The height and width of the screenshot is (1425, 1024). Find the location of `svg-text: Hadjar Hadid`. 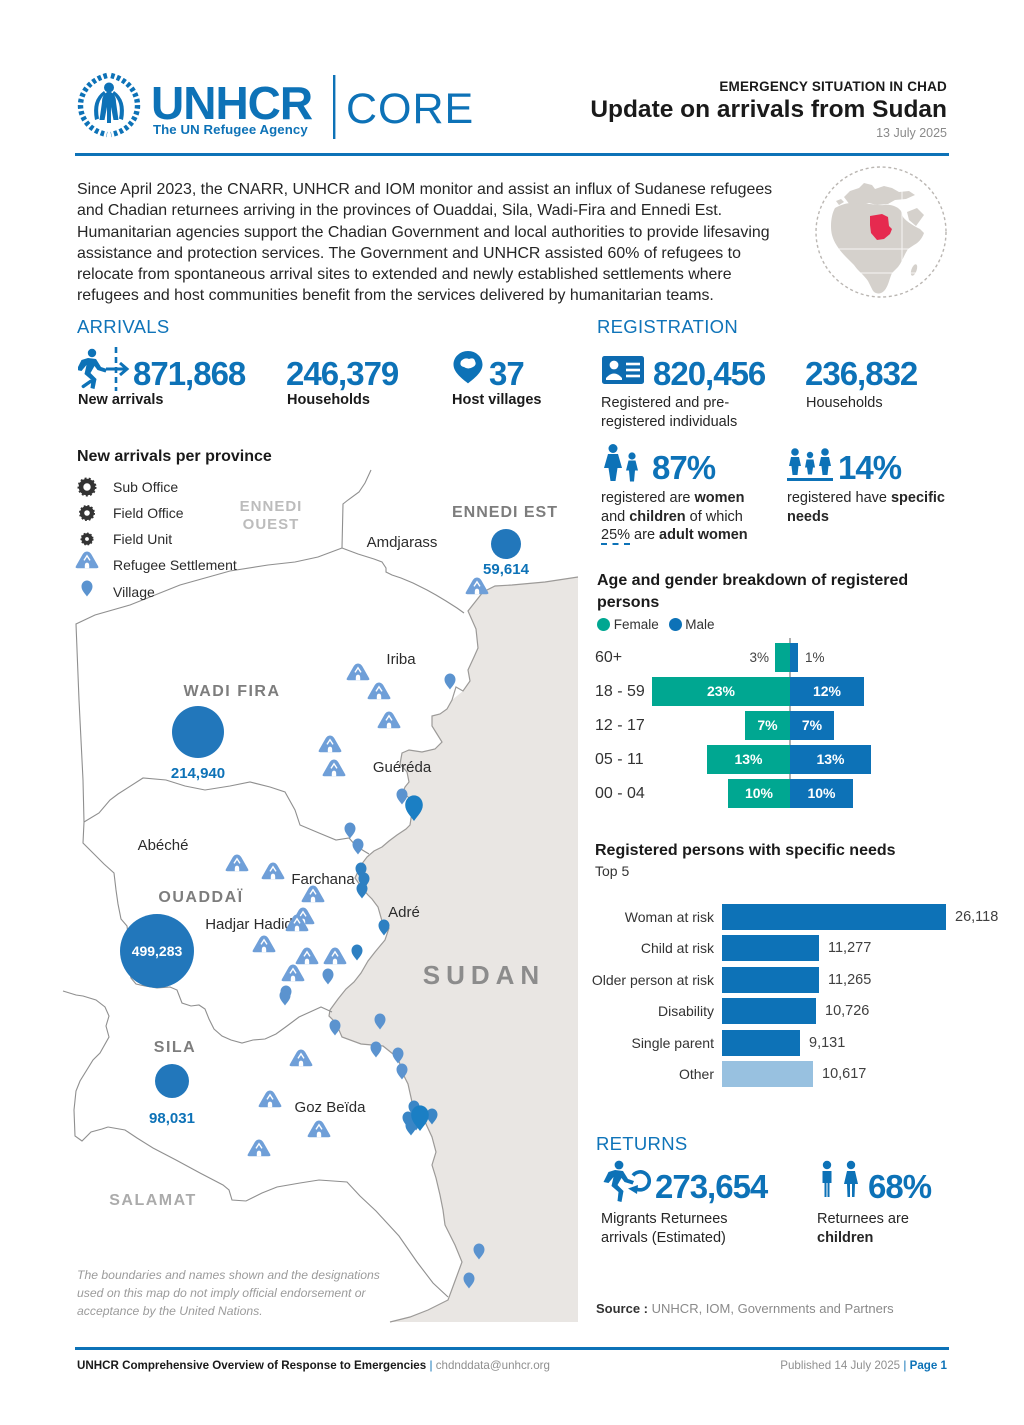

svg-text: Hadjar Hadid is located at coordinates (249, 924).